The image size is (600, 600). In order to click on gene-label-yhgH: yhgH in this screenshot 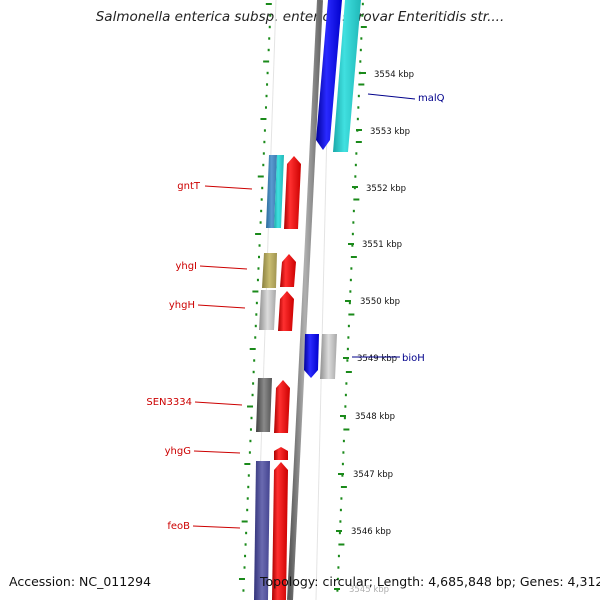, I will do `click(182, 305)`.